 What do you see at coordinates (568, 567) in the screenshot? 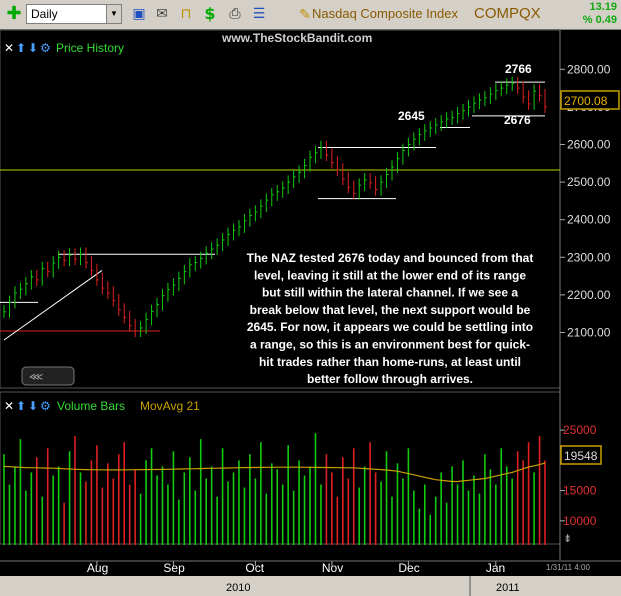
I see `end-date: 1/31/11 4:00` at bounding box center [568, 567].